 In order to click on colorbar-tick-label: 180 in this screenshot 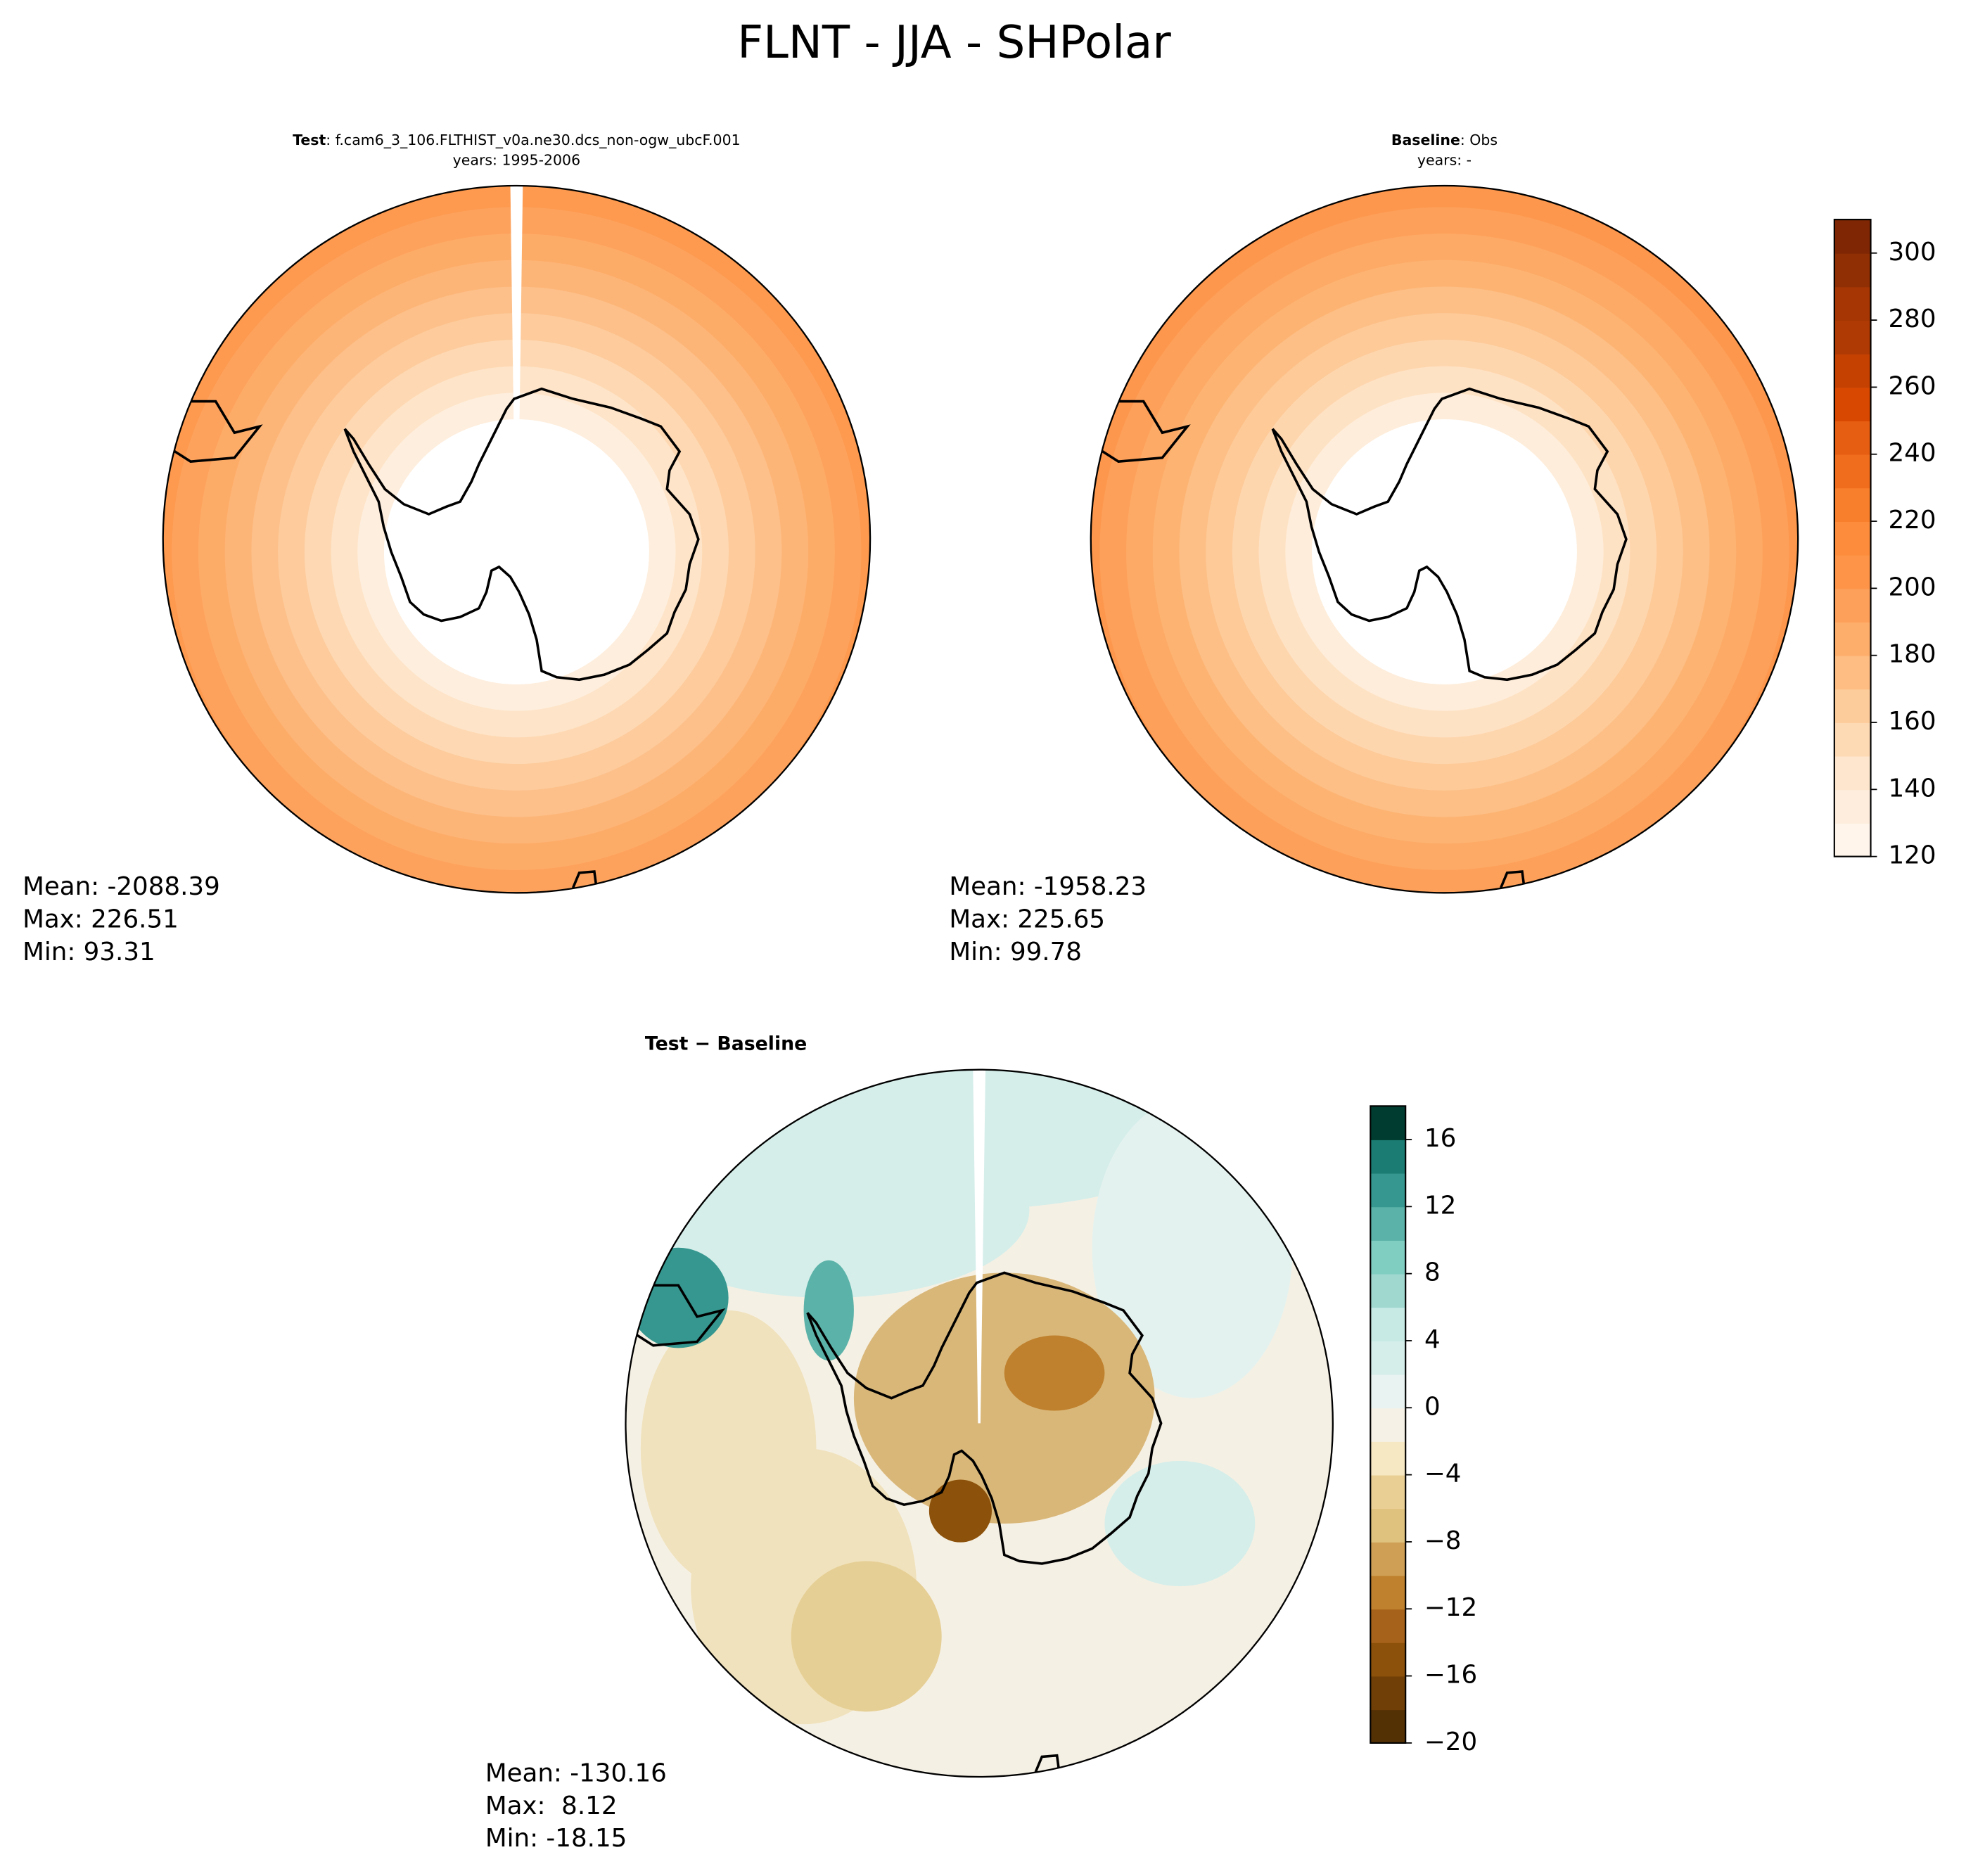, I will do `click(1912, 654)`.